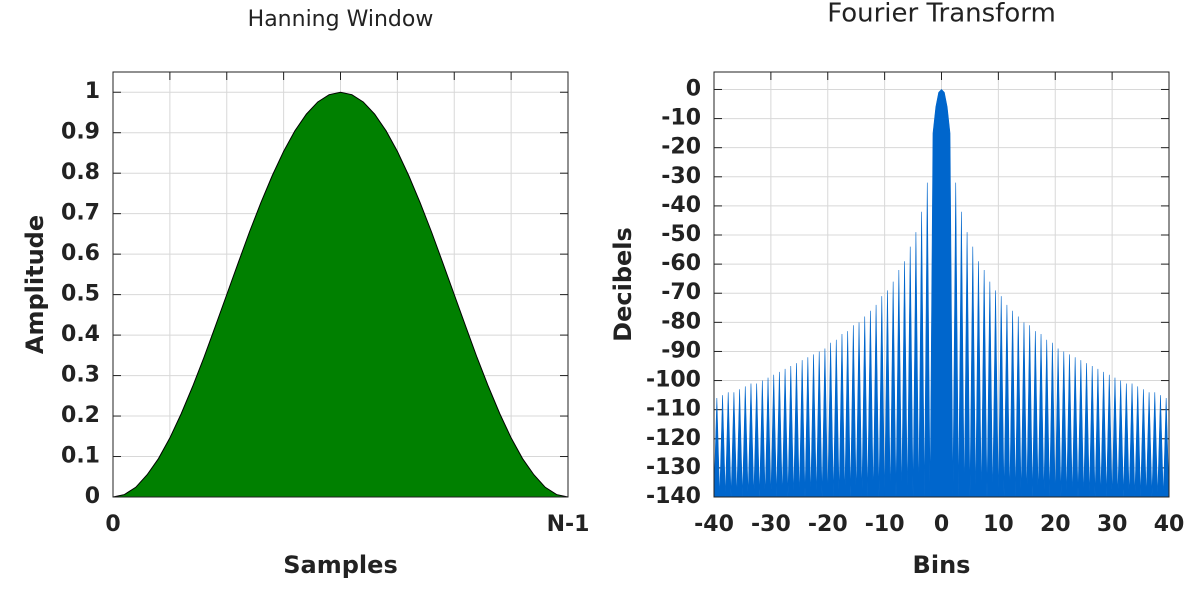  I want to click on y-tick-label: 0.7, so click(80, 213).